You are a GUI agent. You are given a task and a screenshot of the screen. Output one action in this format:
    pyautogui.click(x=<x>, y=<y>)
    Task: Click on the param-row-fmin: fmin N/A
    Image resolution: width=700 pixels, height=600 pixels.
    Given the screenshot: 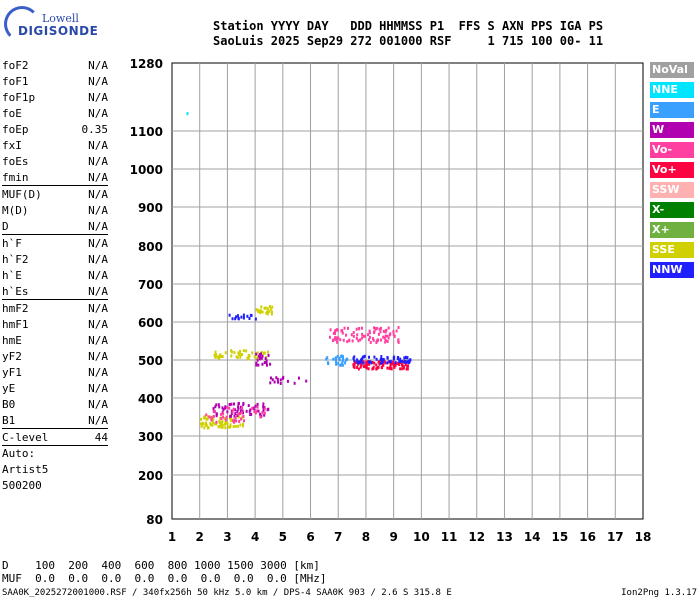 What is the action you would take?
    pyautogui.click(x=55, y=177)
    